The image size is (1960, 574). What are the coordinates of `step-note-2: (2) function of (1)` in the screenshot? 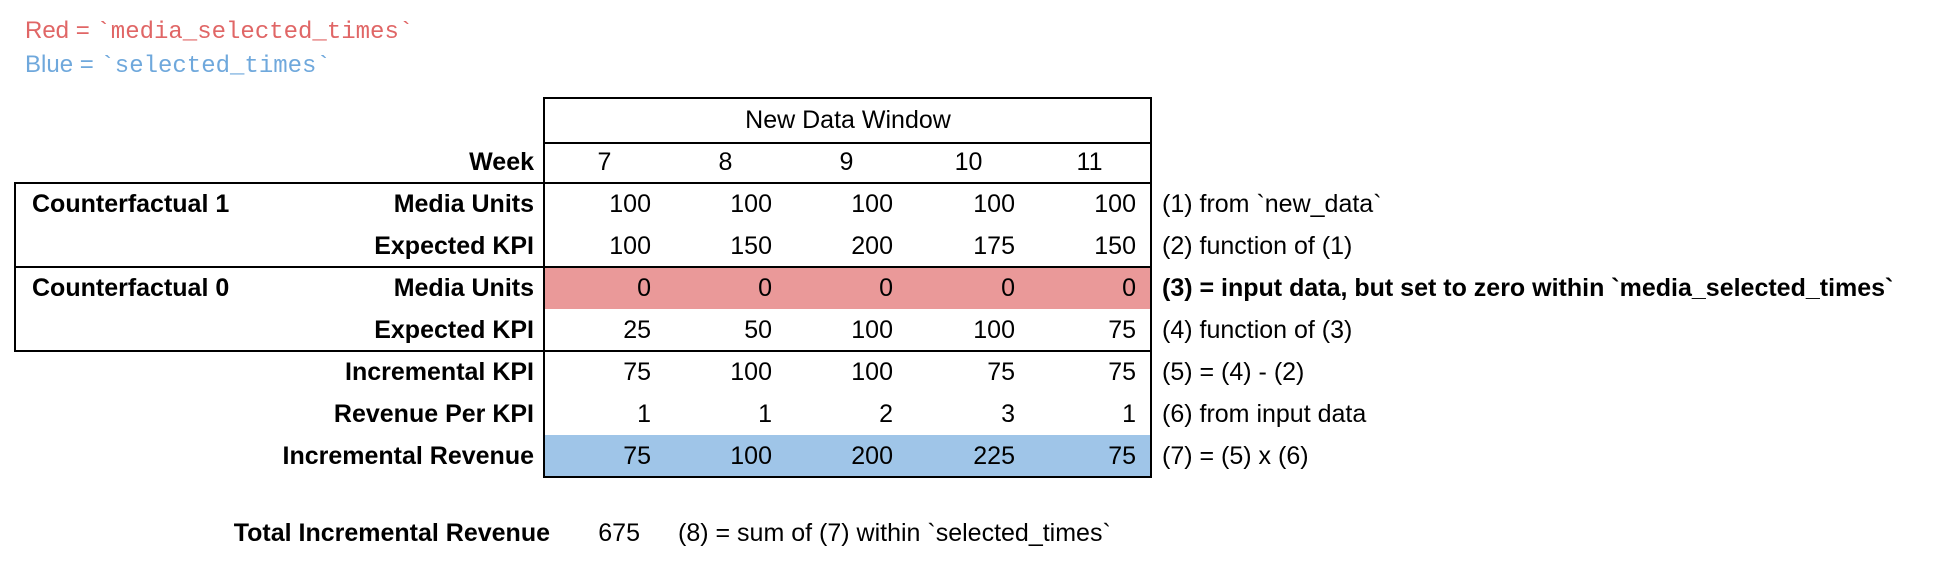 It's located at (1257, 246).